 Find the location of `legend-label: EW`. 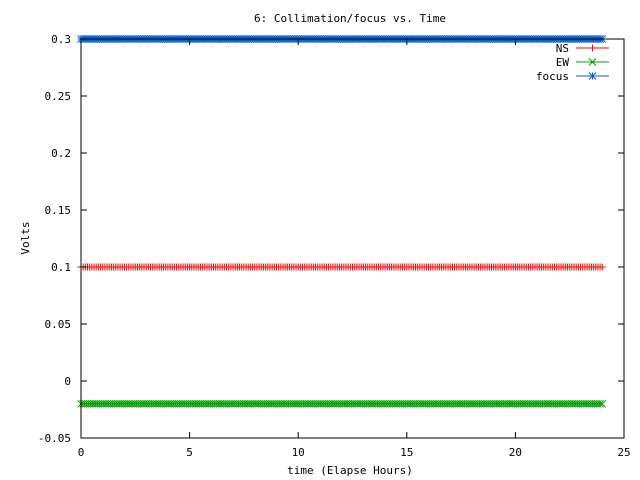

legend-label: EW is located at coordinates (563, 62).